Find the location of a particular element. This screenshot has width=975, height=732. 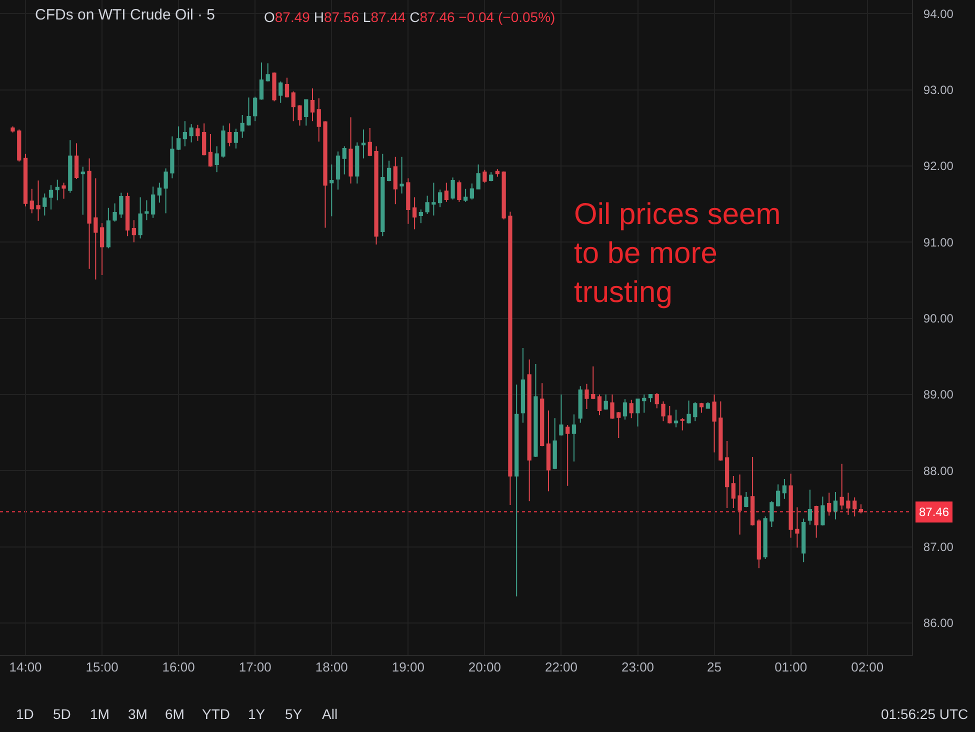

ref-line-label: 87.46 is located at coordinates (934, 512).